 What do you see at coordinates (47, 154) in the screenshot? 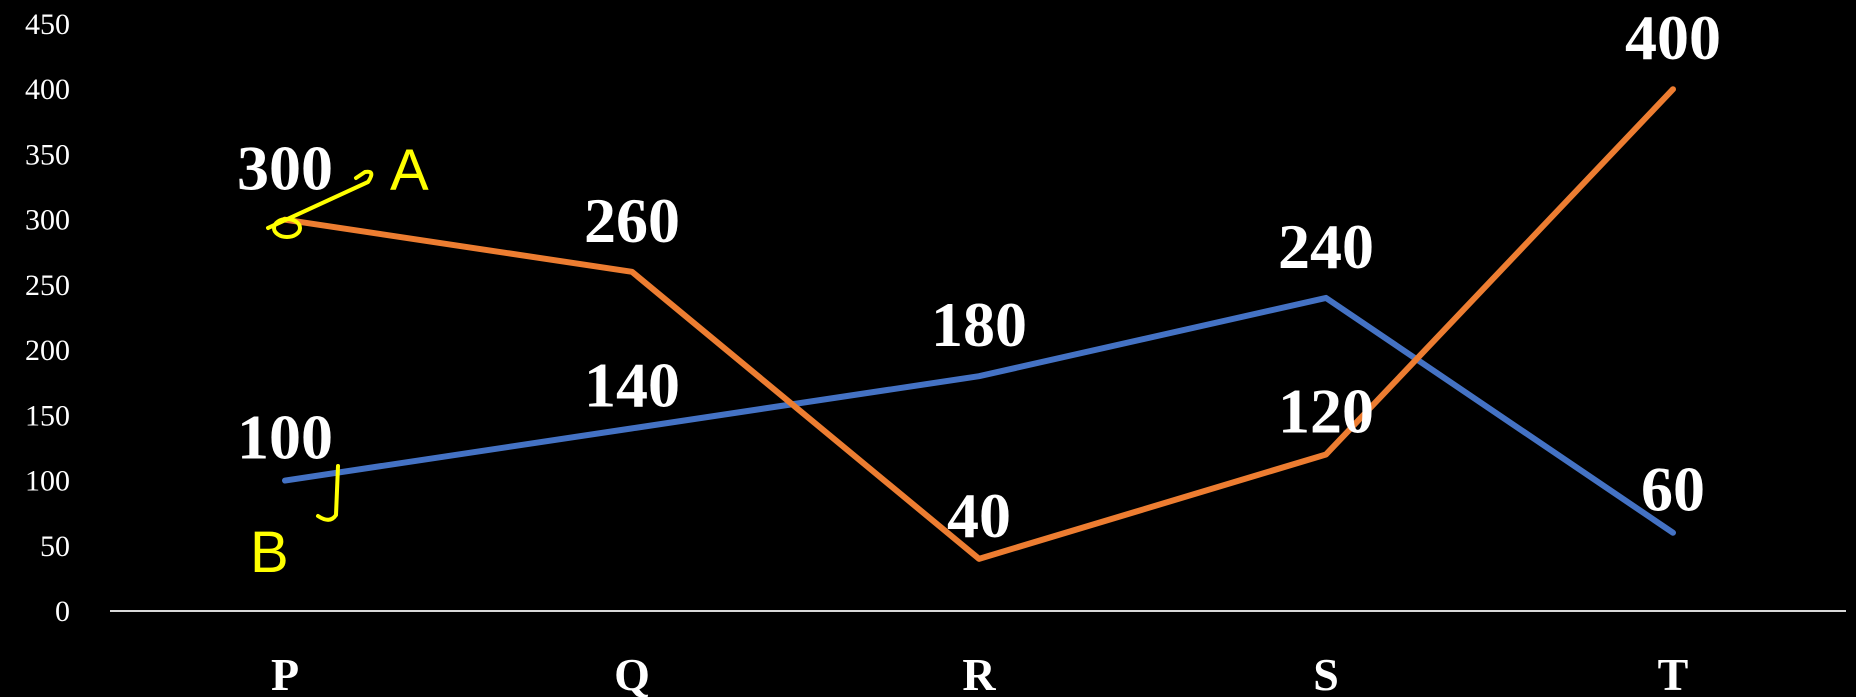
I see `y-tick-label: 350` at bounding box center [47, 154].